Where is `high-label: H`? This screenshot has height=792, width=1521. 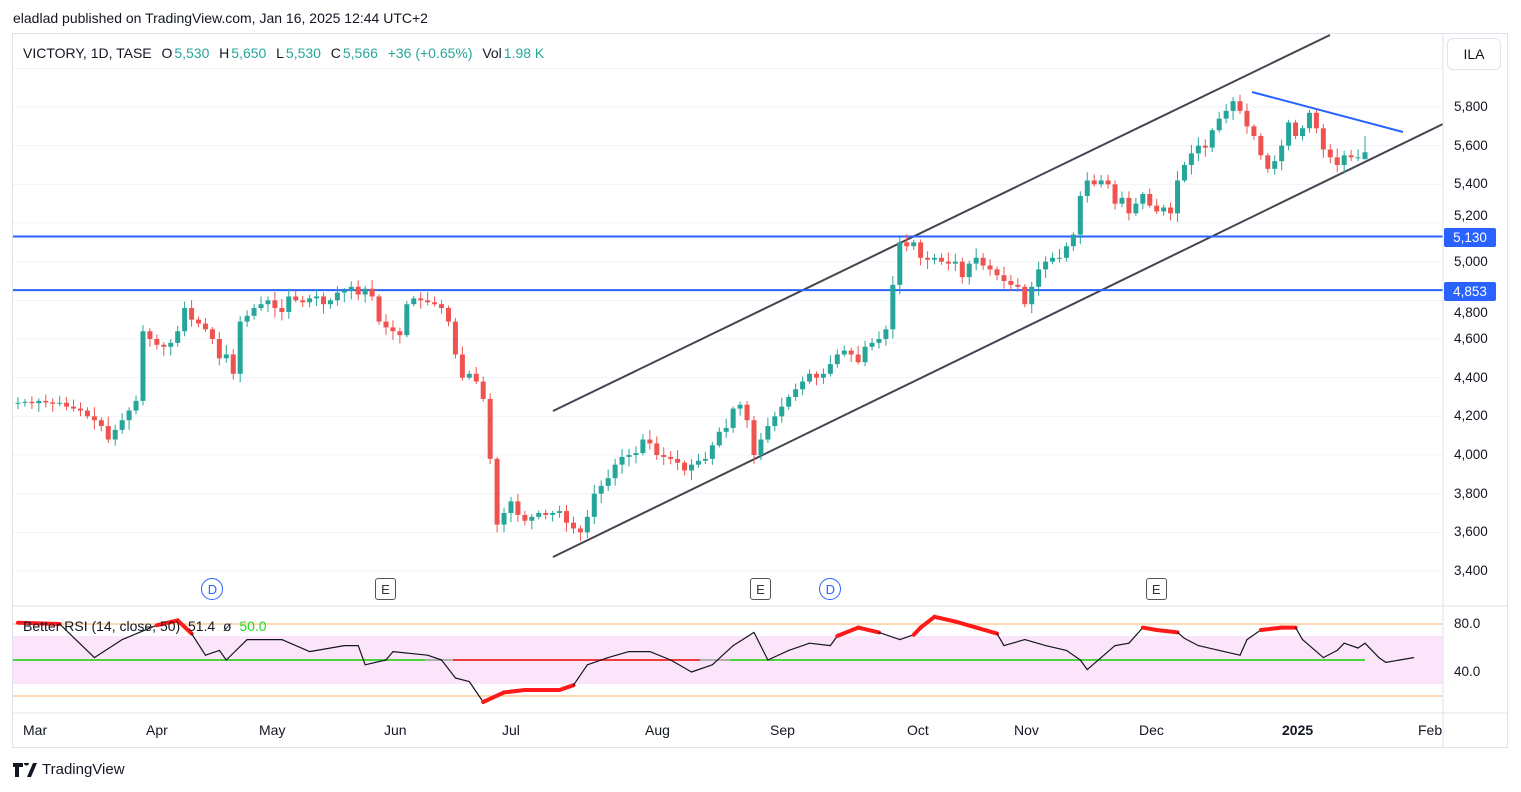 high-label: H is located at coordinates (224, 53).